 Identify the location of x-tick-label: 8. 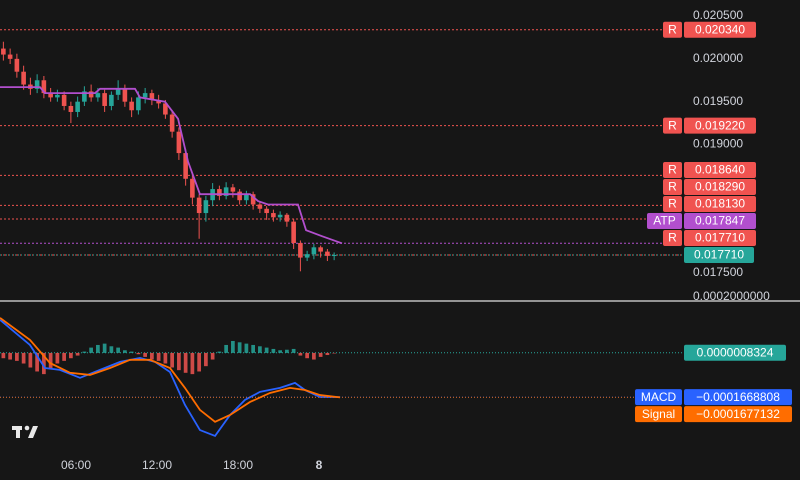
(319, 465).